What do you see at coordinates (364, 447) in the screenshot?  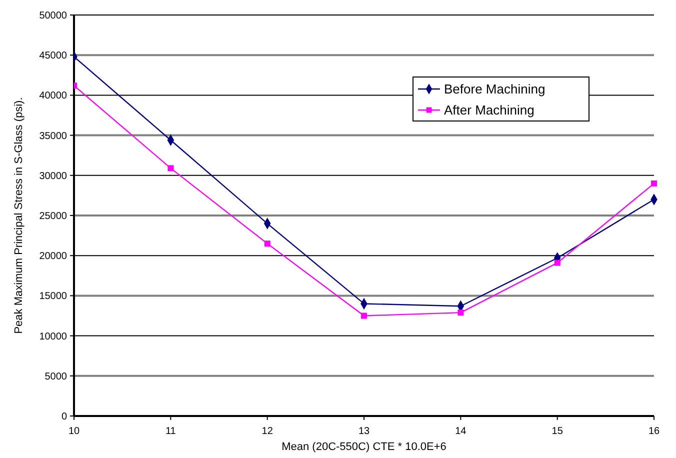 I see `x-axis-title: Mean (20C-550C) CTE * 10.0E+6` at bounding box center [364, 447].